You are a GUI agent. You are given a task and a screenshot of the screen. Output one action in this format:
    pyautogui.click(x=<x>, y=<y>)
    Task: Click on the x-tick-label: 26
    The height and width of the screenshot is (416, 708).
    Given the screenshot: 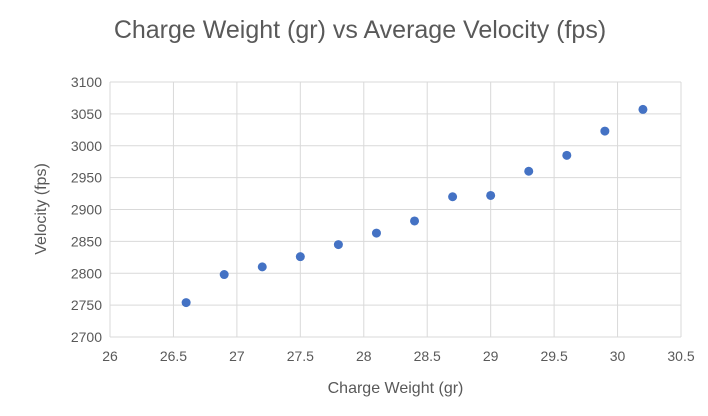 What is the action you would take?
    pyautogui.click(x=110, y=356)
    